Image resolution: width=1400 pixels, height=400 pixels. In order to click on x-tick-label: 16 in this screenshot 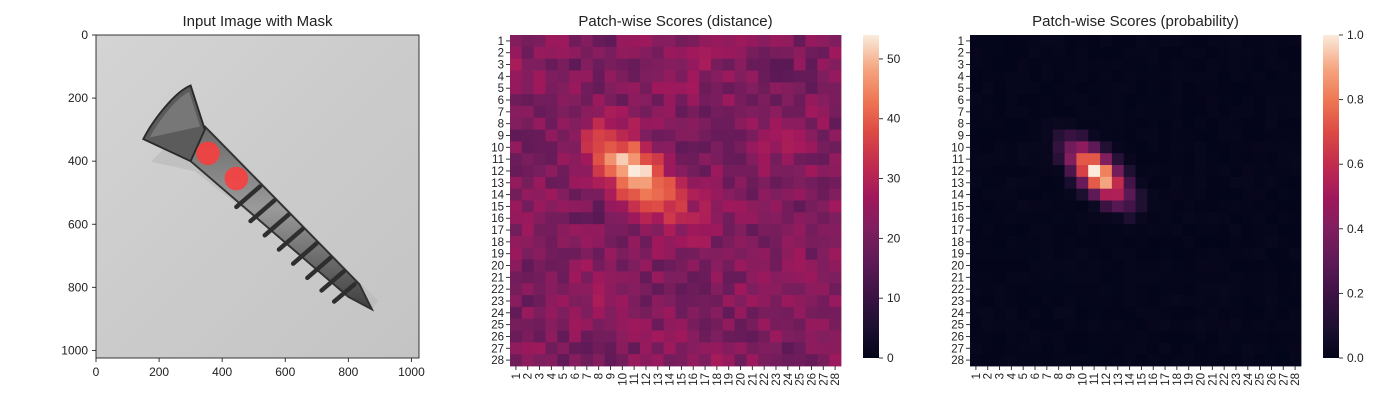, I will do `click(1154, 379)`.